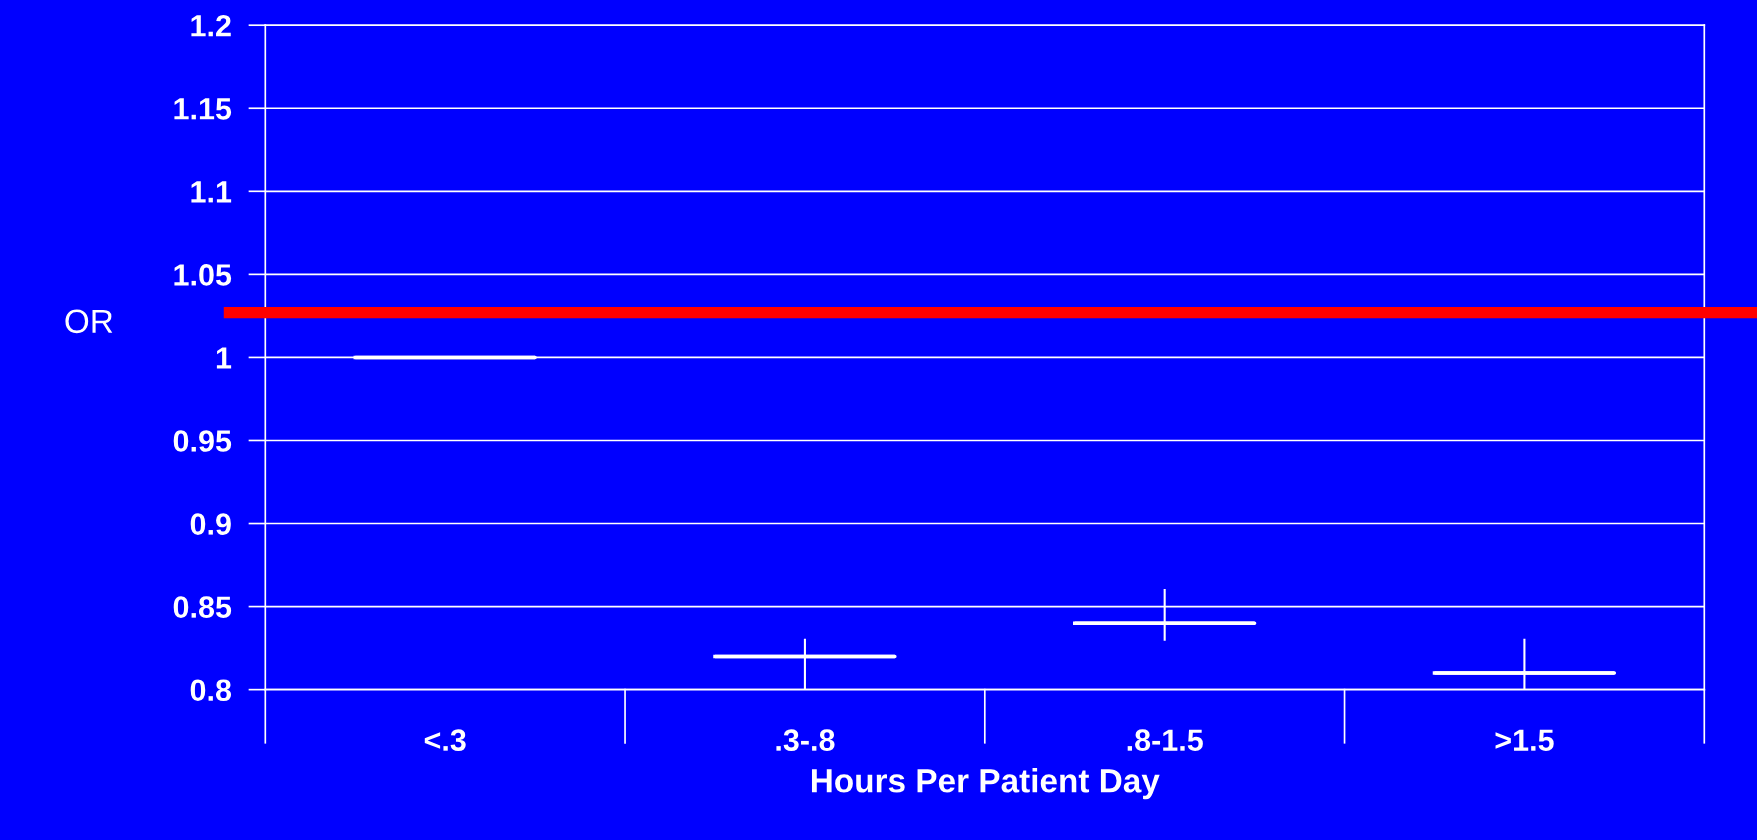 Image resolution: width=1757 pixels, height=840 pixels. Describe the element at coordinates (805, 740) in the screenshot. I see `x-tick-label: .3-.8` at that location.